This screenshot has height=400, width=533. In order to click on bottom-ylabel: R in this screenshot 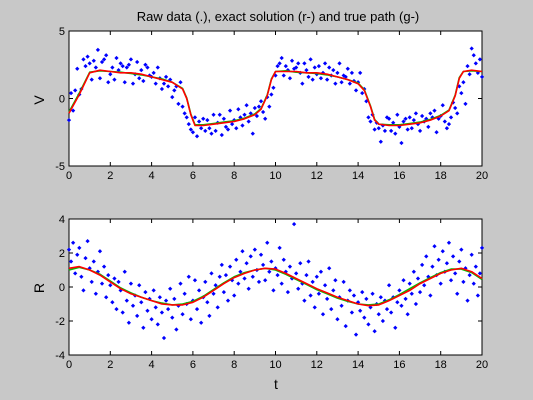, I will do `click(39, 288)`.